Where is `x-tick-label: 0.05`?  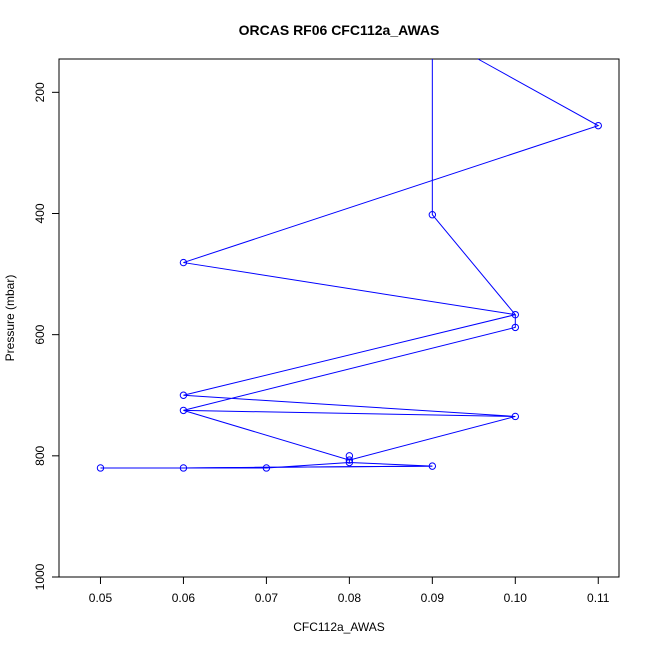
x-tick-label: 0.05 is located at coordinates (101, 598).